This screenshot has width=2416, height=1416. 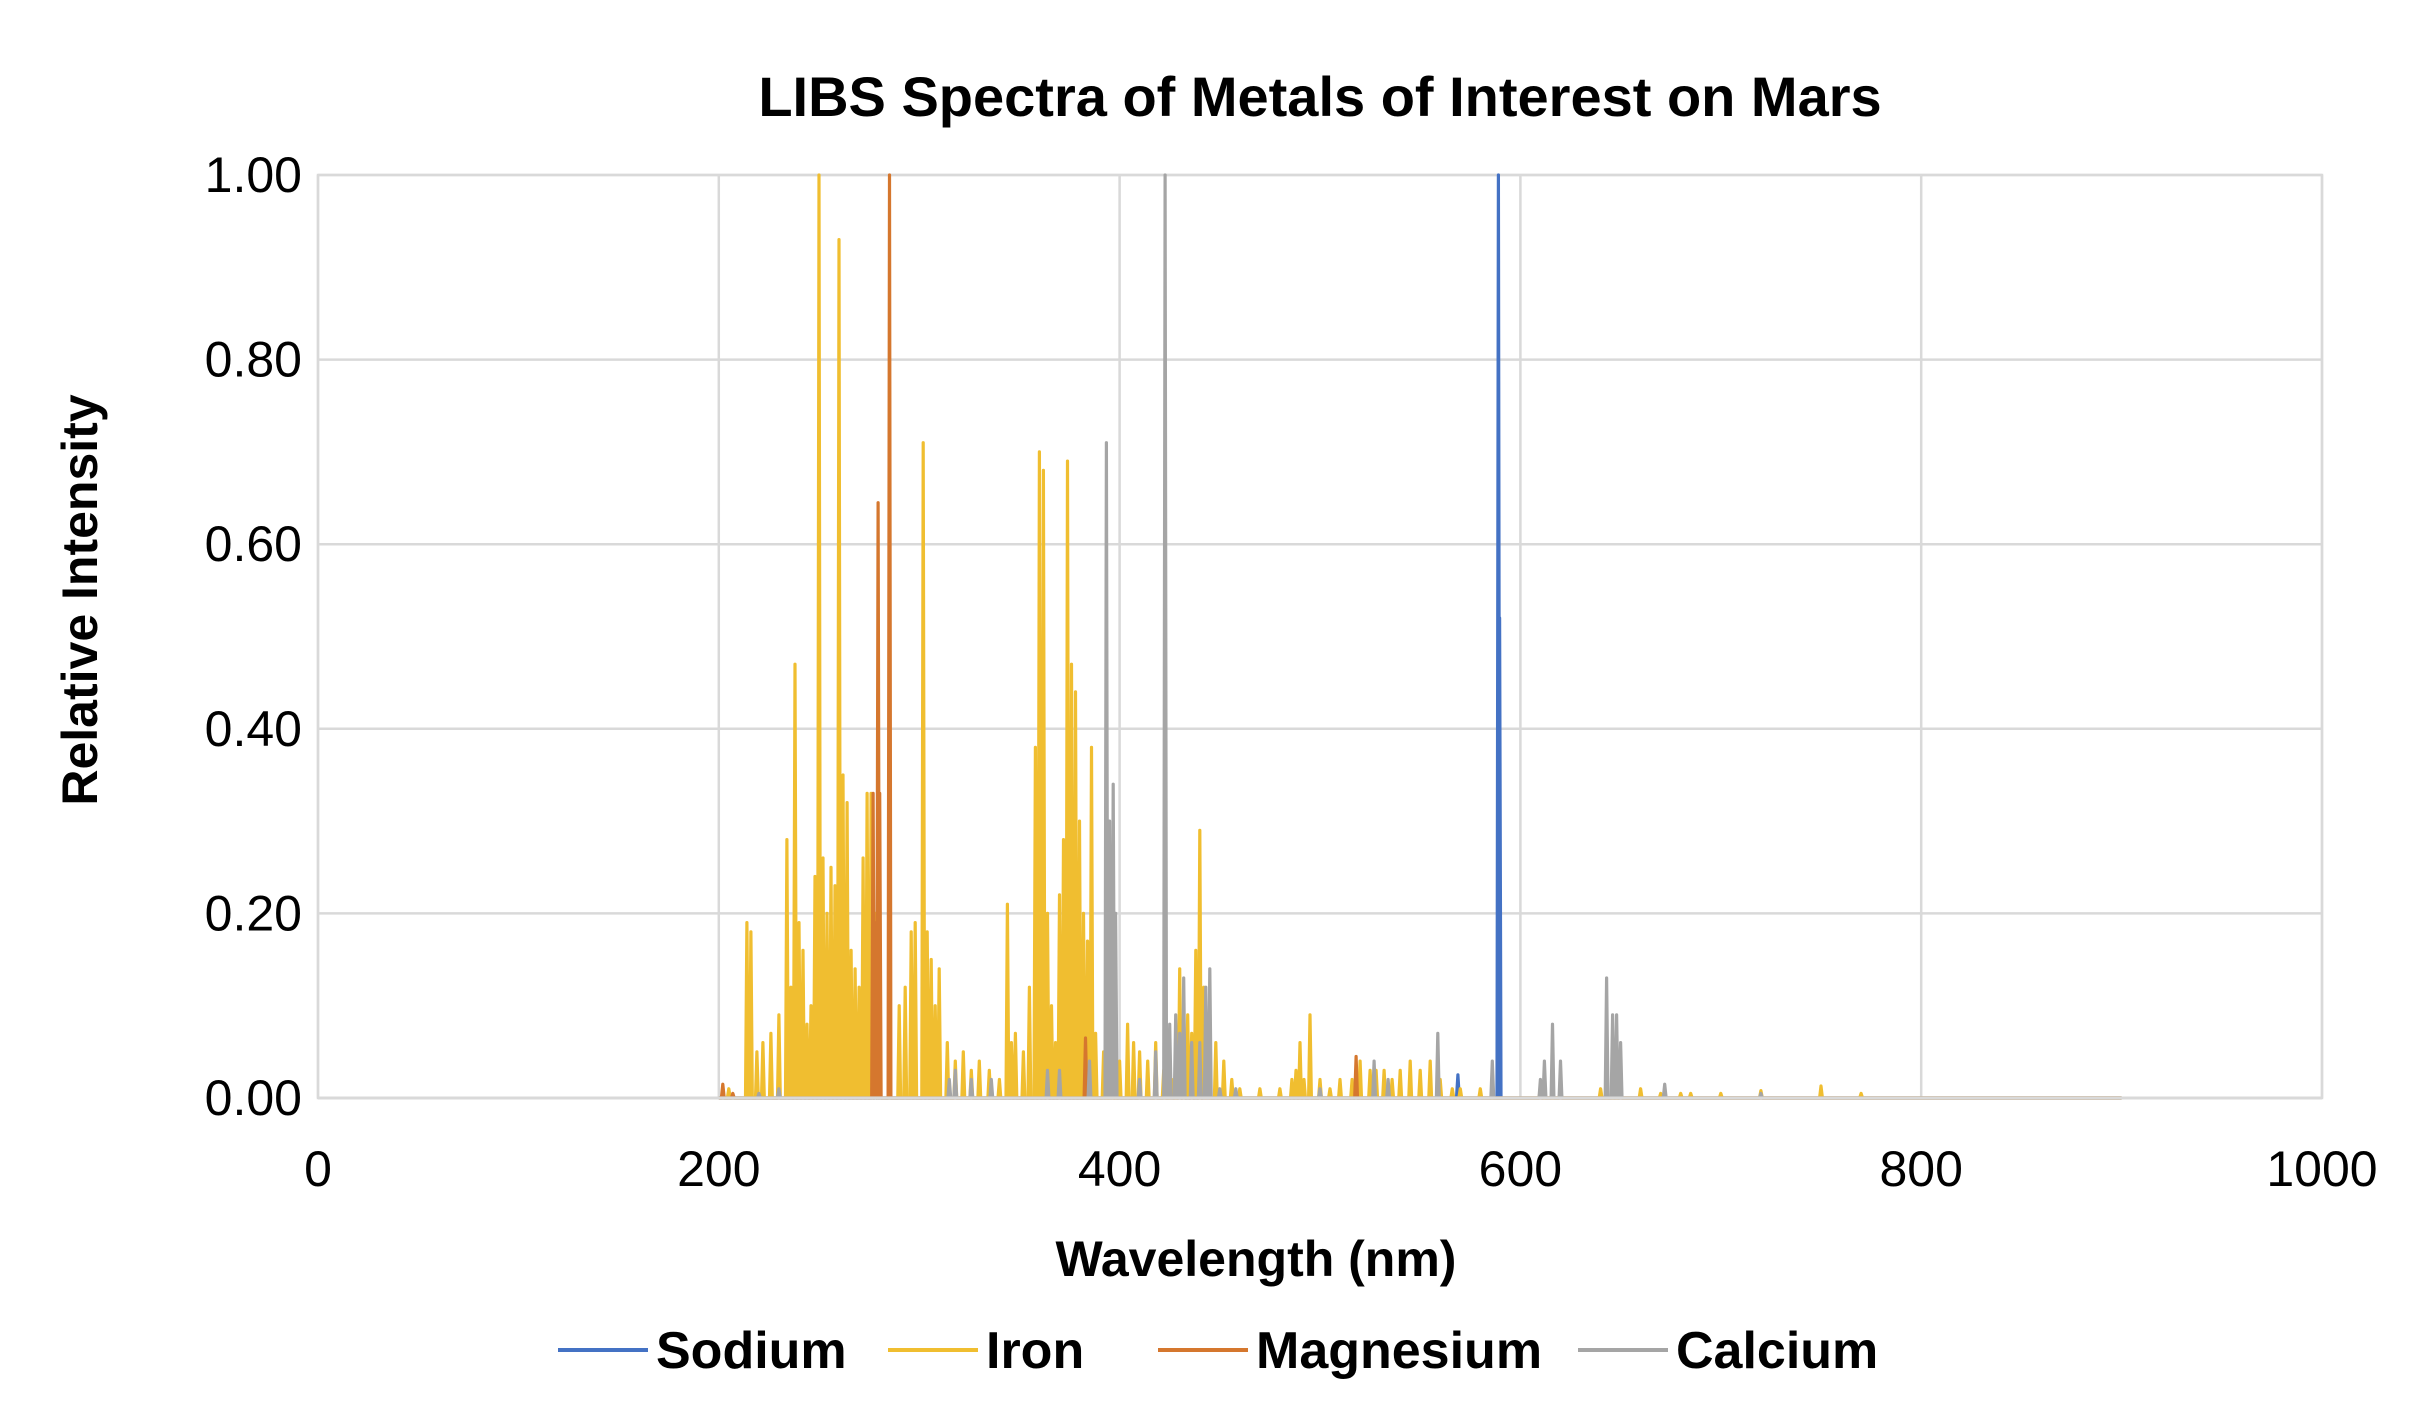 What do you see at coordinates (253, 175) in the screenshot?
I see `y-tick-label: 1.00` at bounding box center [253, 175].